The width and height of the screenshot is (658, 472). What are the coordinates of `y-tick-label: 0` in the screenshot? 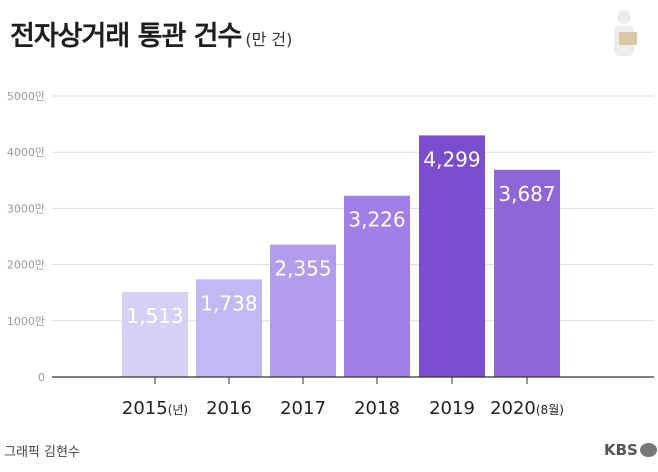 It's located at (41, 377).